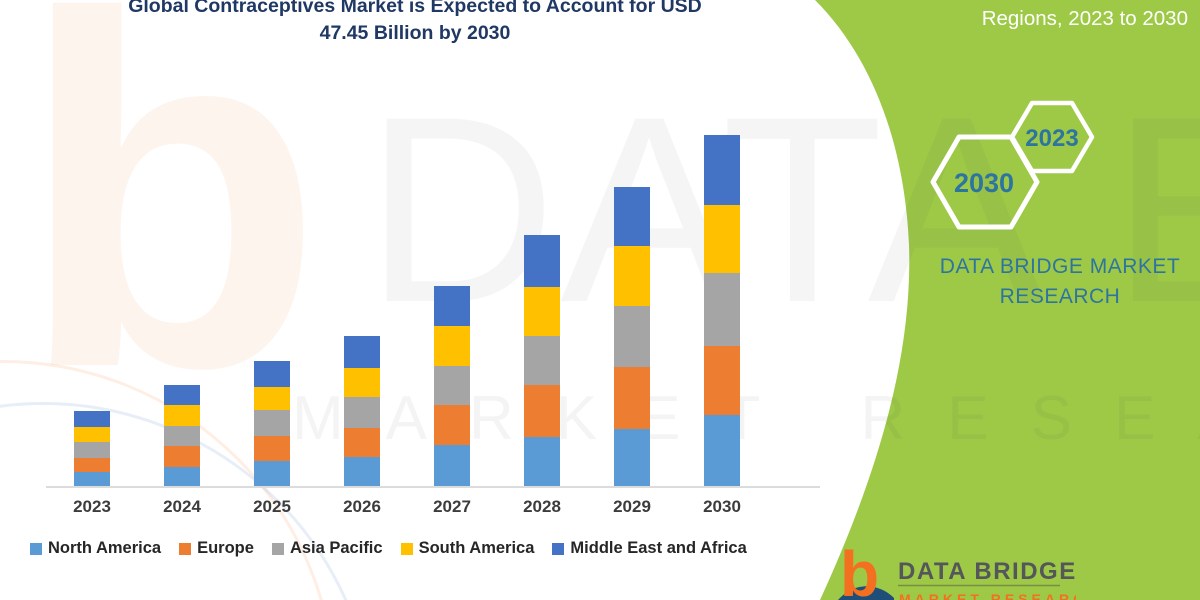 This screenshot has width=1200, height=600. What do you see at coordinates (225, 548) in the screenshot?
I see `legend-label-europe: Europe` at bounding box center [225, 548].